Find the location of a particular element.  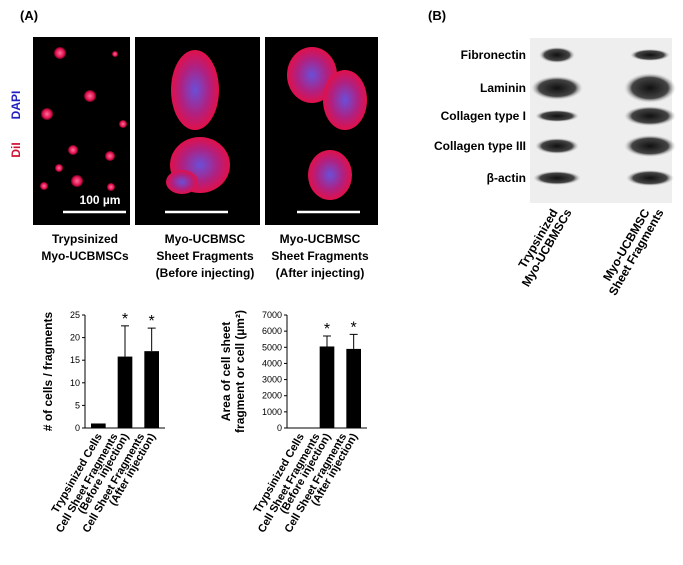

y-tick-label: 5 is located at coordinates (77, 405).